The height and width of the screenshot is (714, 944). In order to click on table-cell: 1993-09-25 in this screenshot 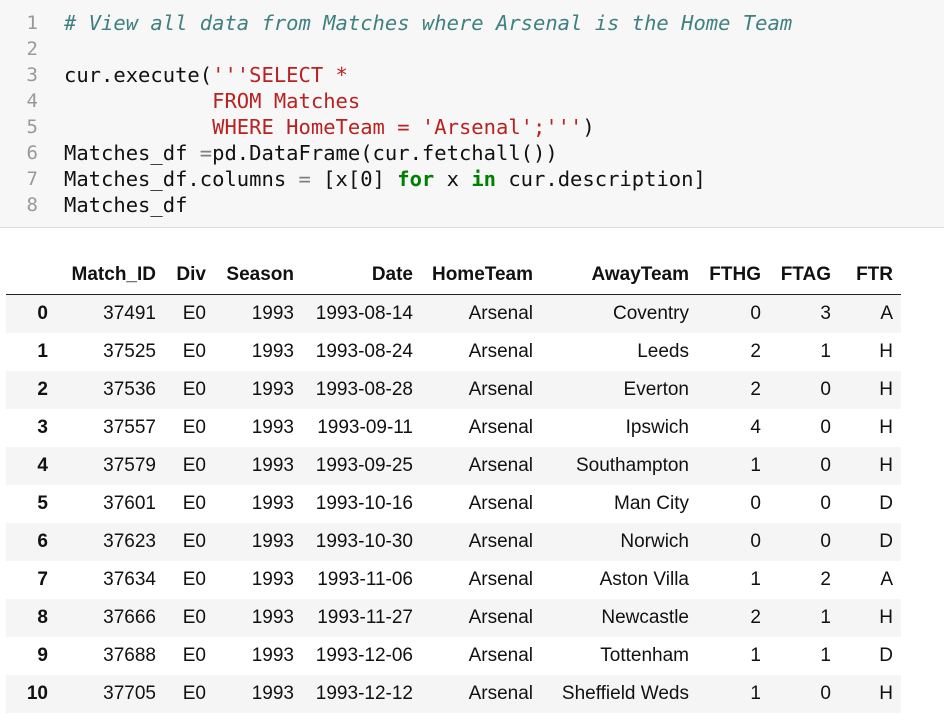, I will do `click(364, 465)`.